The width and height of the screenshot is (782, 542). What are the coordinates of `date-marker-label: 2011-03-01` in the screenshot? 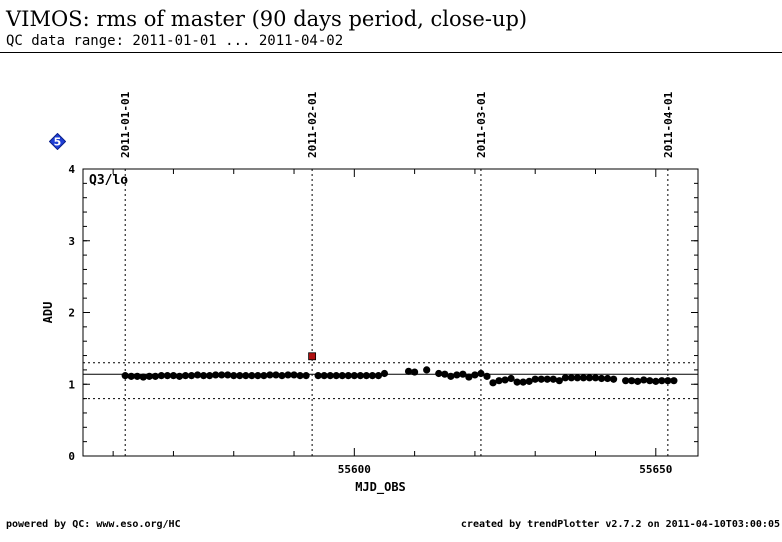 It's located at (481, 124).